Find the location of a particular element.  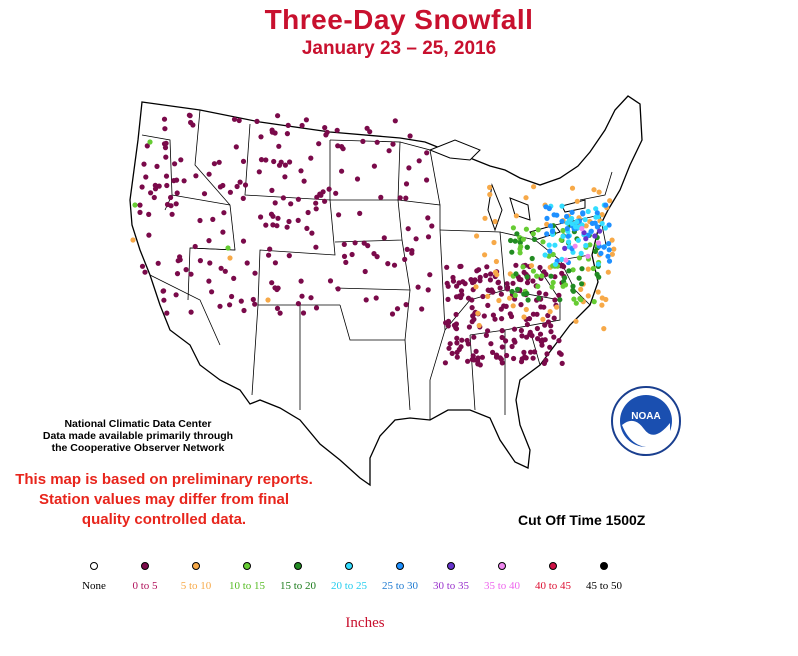

legend-item: 30 to 35 is located at coordinates (451, 577).